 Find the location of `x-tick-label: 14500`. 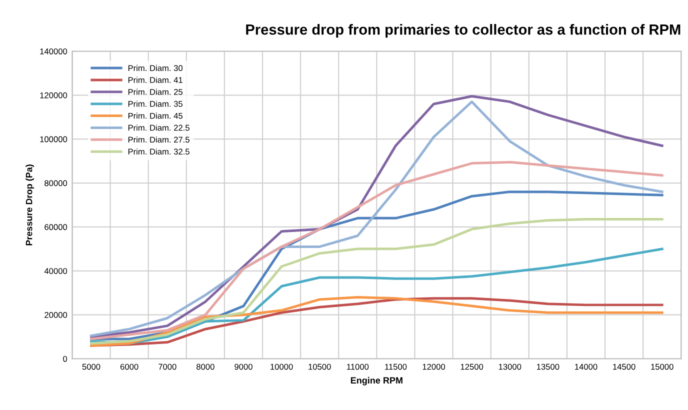

x-tick-label: 14500 is located at coordinates (624, 367).